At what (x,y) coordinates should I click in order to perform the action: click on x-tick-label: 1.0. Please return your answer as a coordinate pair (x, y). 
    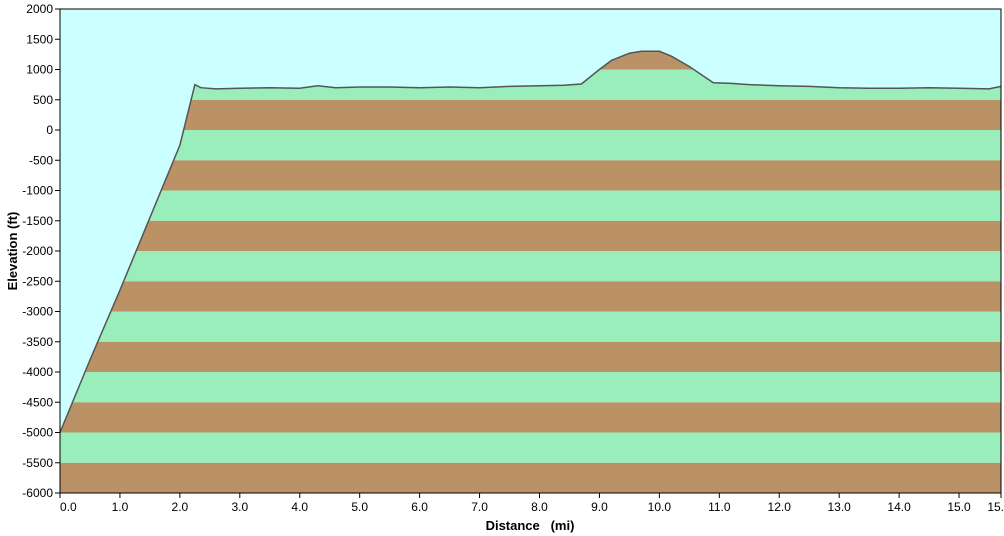
    Looking at the image, I should click on (120, 507).